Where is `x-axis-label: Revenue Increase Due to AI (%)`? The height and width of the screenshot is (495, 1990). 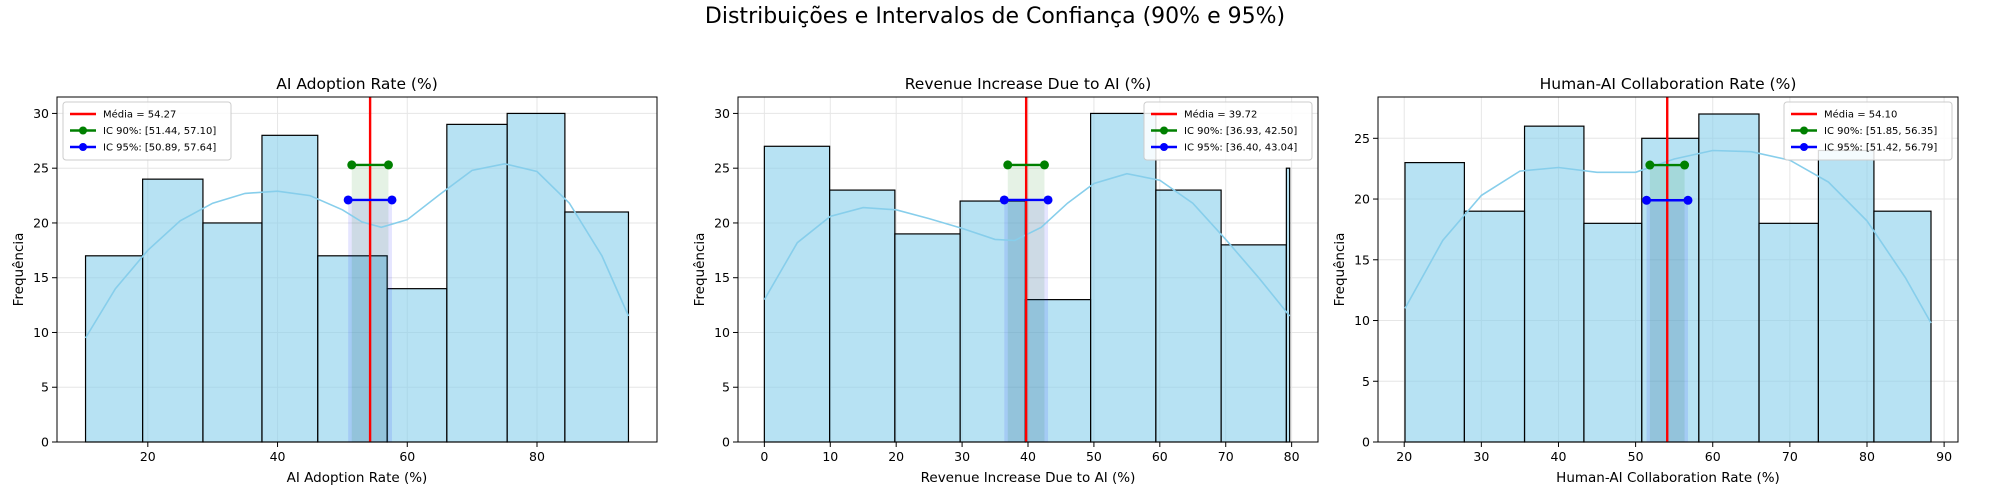 x-axis-label: Revenue Increase Due to AI (%) is located at coordinates (1028, 478).